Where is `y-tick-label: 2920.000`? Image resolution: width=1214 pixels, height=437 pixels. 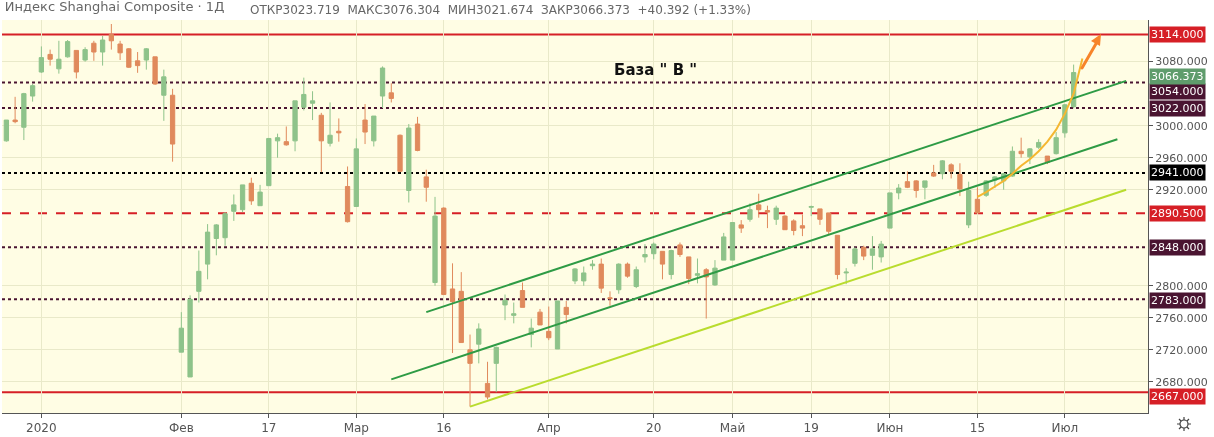
y-tick-label: 2920.000 is located at coordinates (1181, 190).